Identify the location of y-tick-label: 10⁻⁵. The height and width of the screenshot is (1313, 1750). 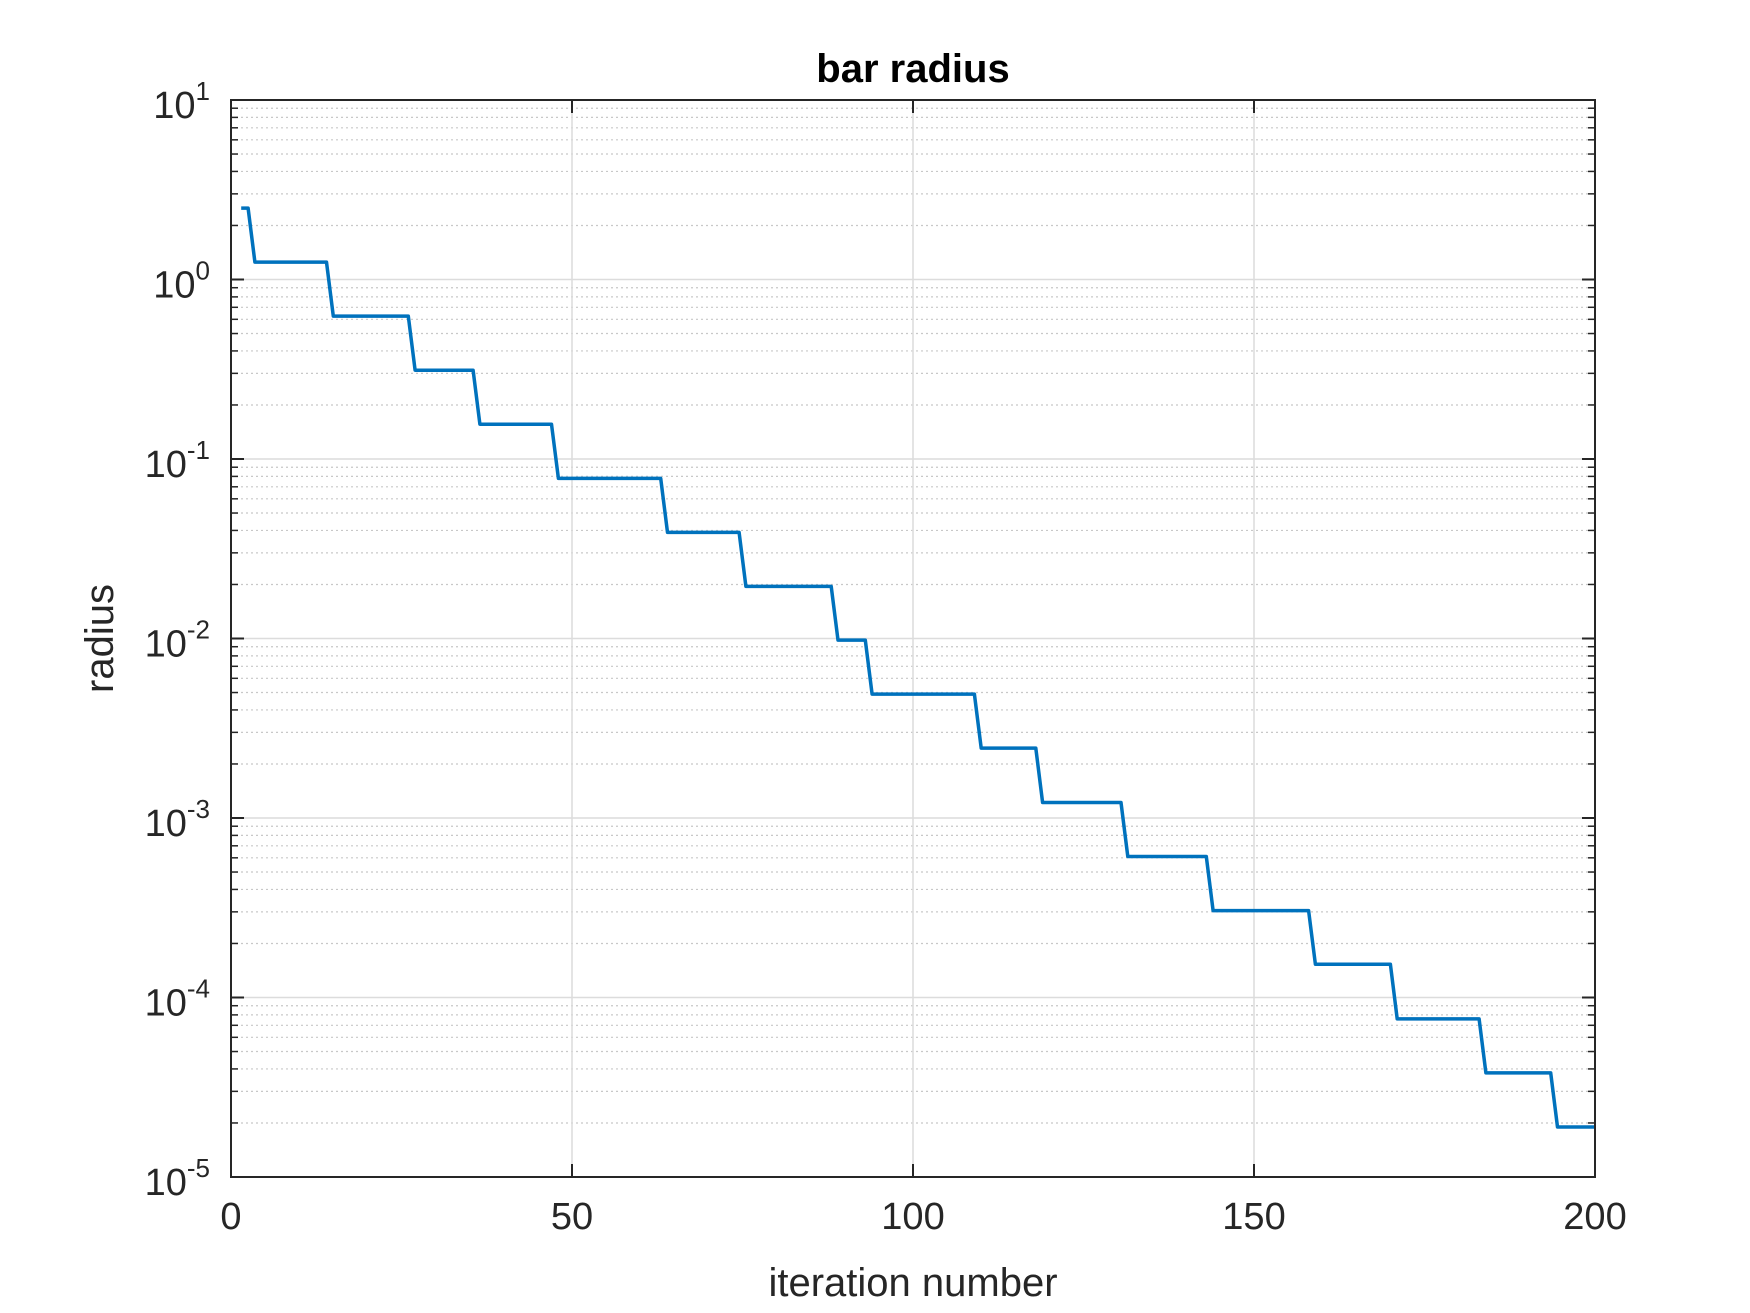
(177, 1178).